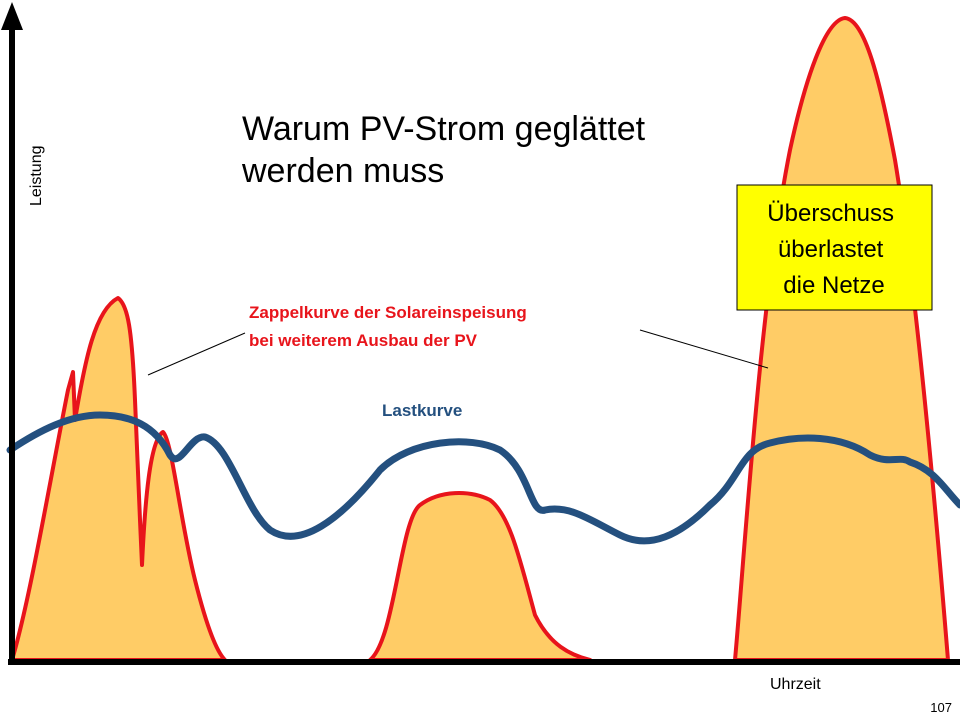 The height and width of the screenshot is (720, 960). What do you see at coordinates (363, 340) in the screenshot?
I see `annotation-line: bei weiterem Ausbau der PV` at bounding box center [363, 340].